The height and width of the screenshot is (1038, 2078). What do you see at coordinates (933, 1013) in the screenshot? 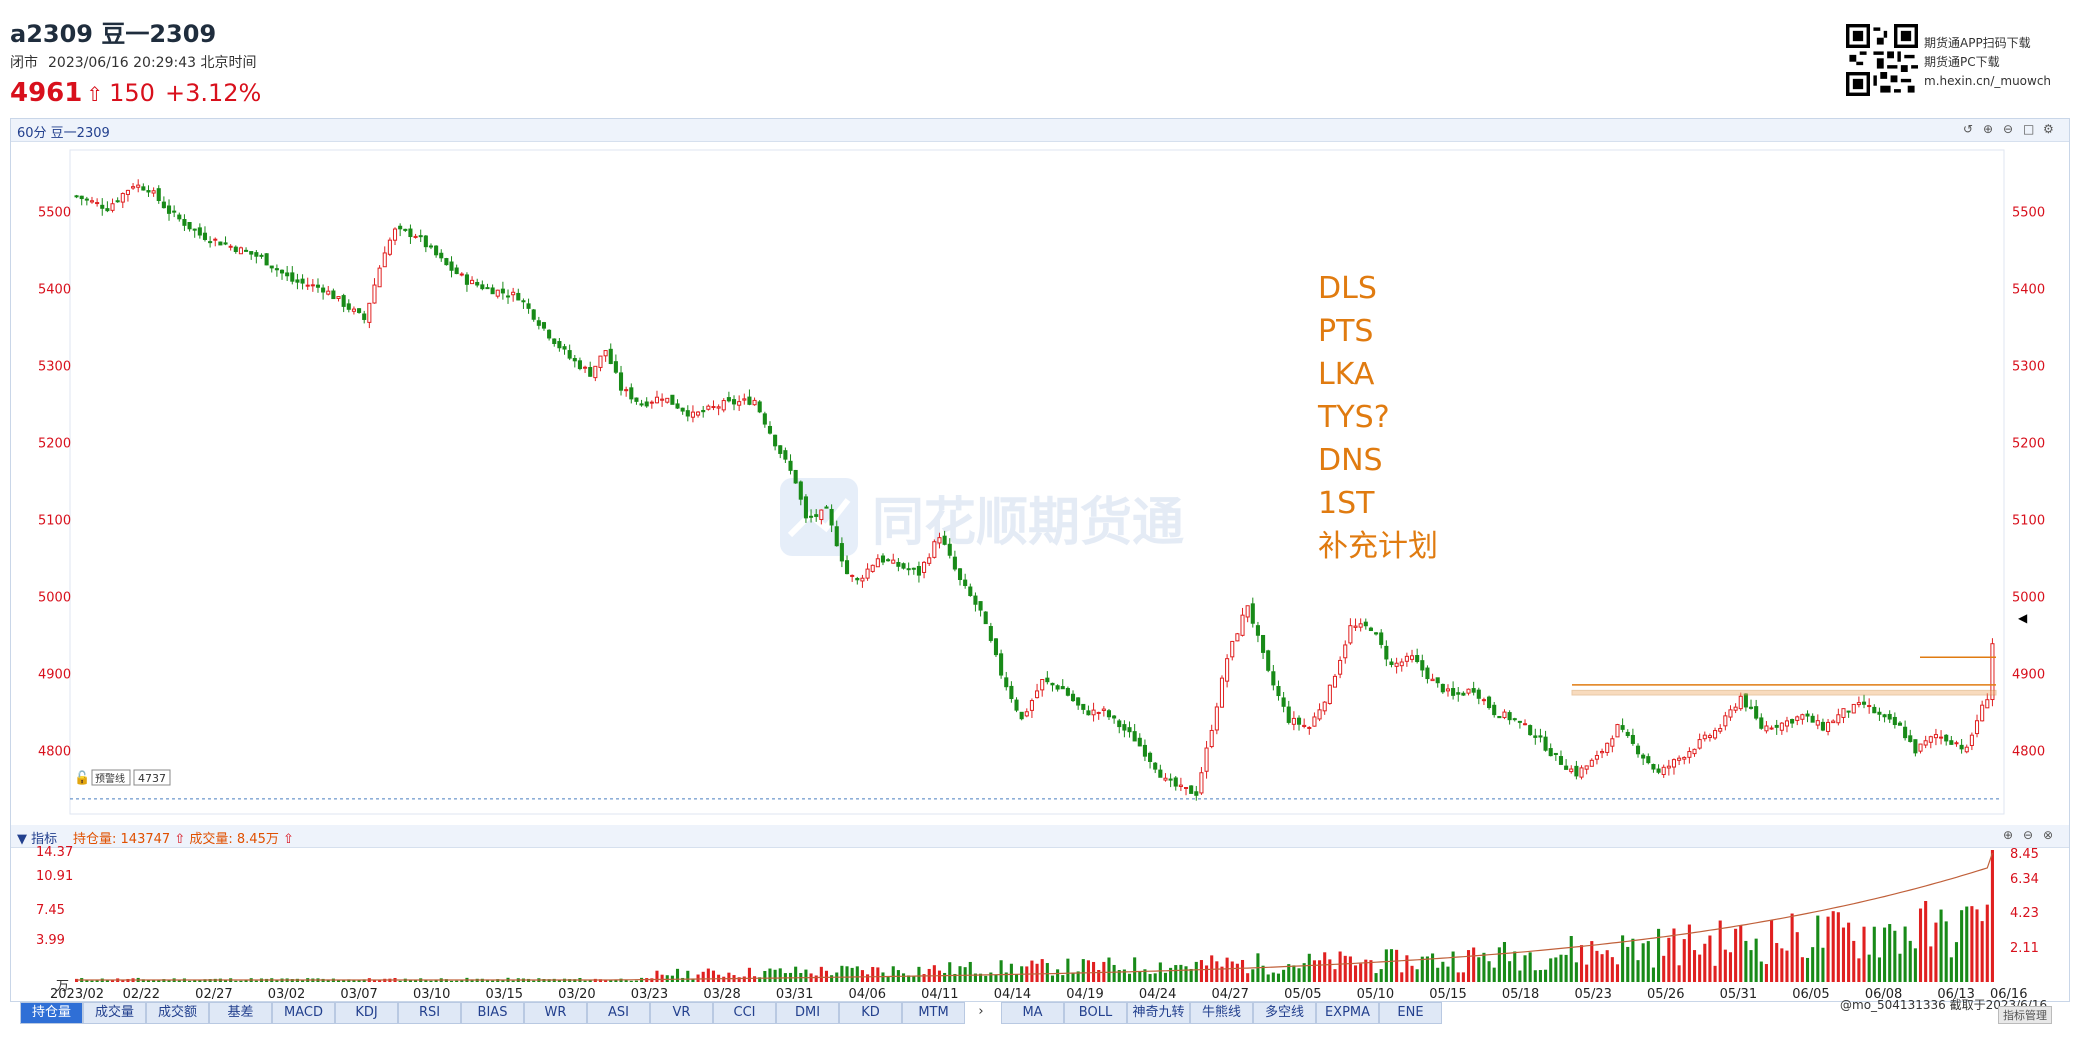
I see `tab-mtm: MTM` at bounding box center [933, 1013].